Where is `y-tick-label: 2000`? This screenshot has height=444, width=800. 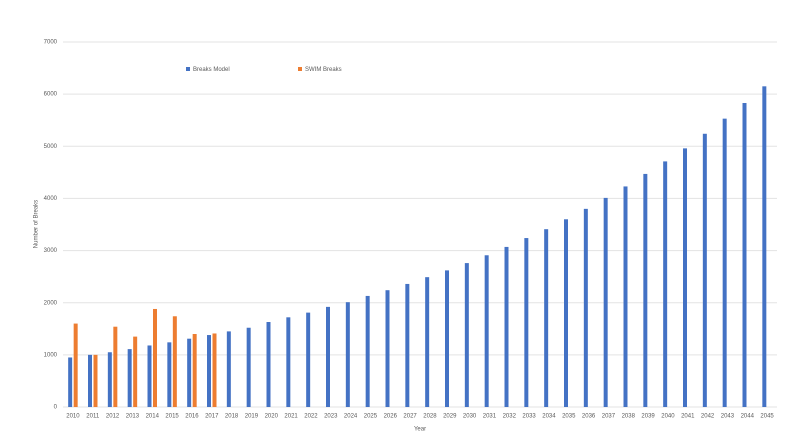 y-tick-label: 2000 is located at coordinates (51, 303).